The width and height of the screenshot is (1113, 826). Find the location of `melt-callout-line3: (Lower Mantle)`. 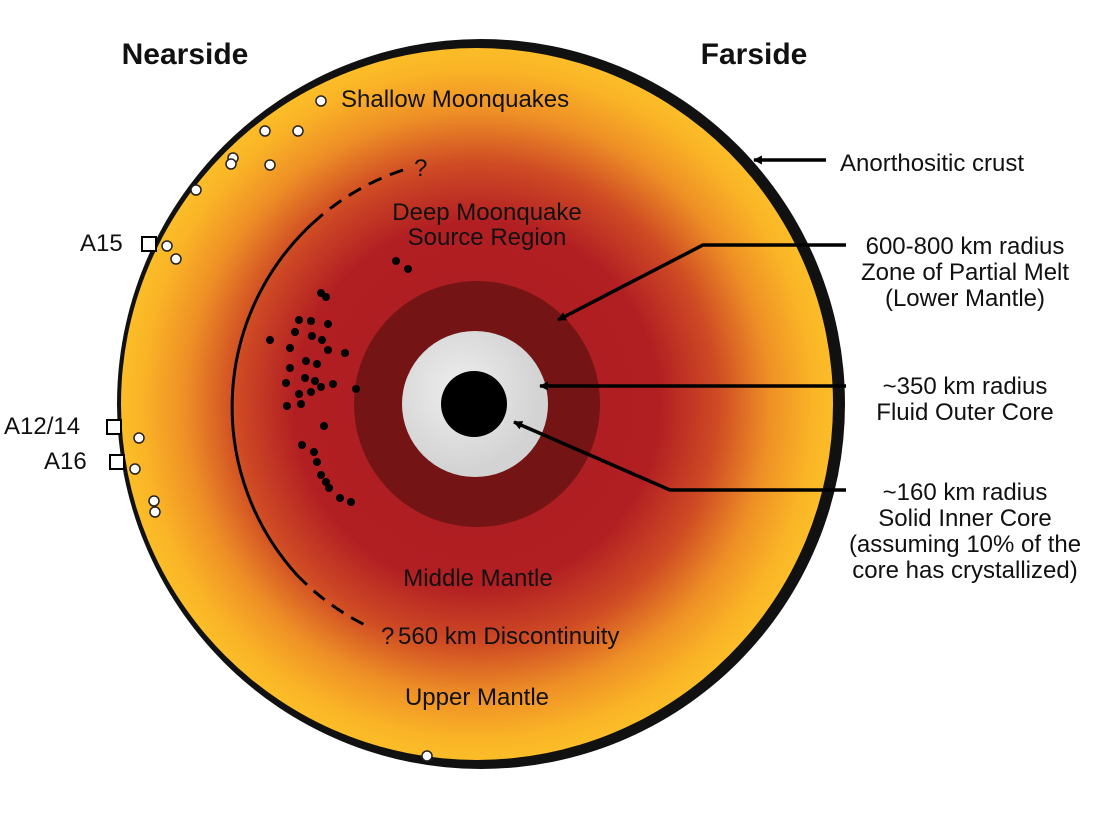

melt-callout-line3: (Lower Mantle) is located at coordinates (965, 298).